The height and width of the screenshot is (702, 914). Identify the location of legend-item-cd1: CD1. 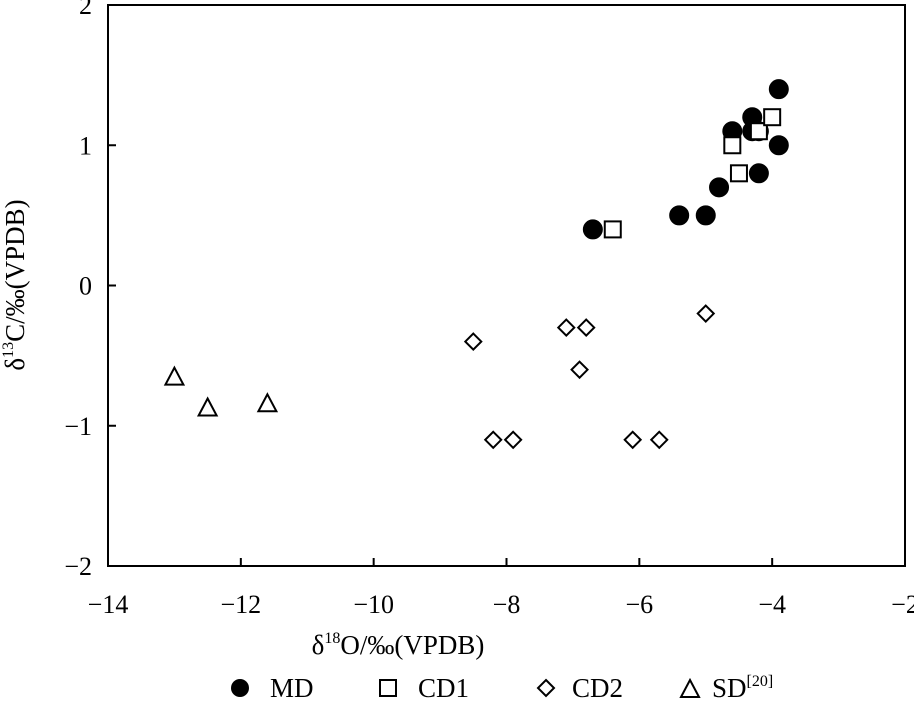
(424, 687).